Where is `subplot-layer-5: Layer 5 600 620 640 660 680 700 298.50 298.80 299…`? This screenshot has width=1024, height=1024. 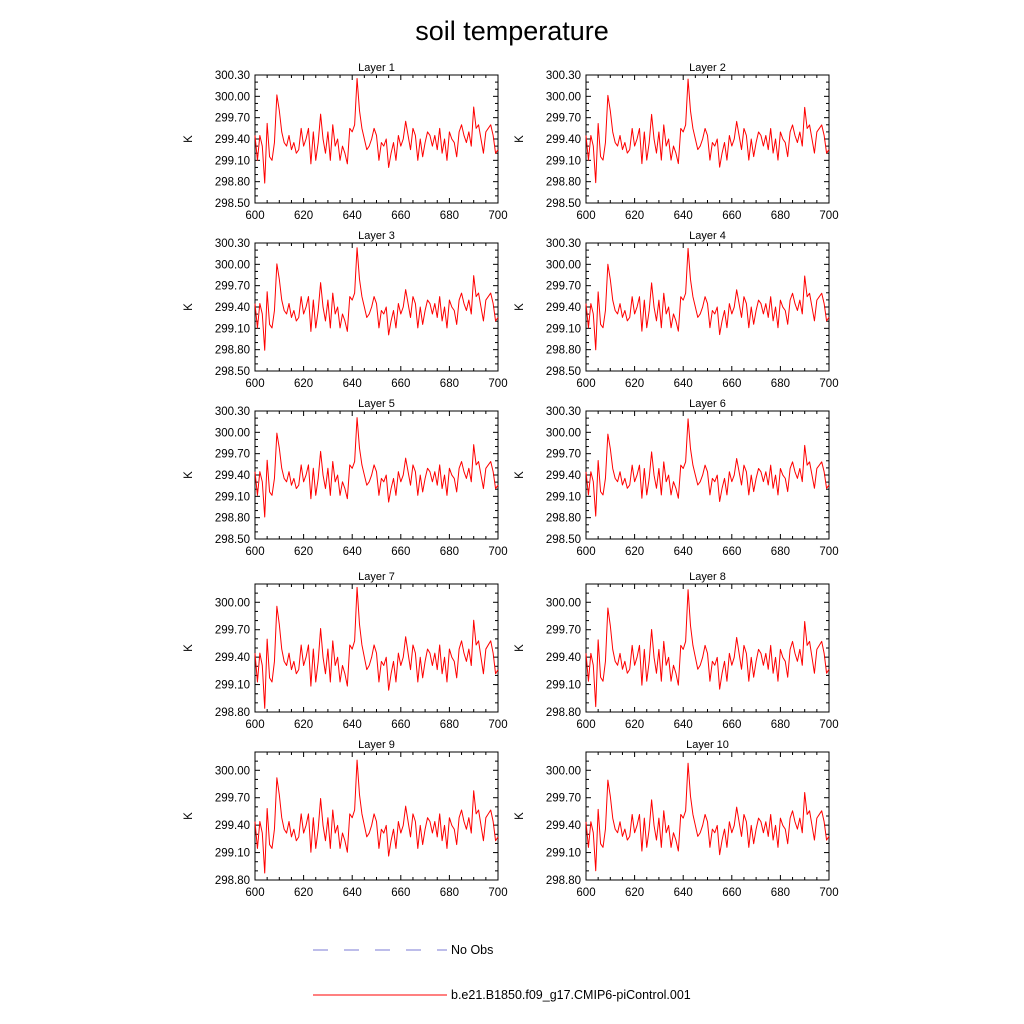
subplot-layer-5: Layer 5 600 620 640 660 680 700 298.50 298.80 299… is located at coordinates (345, 478).